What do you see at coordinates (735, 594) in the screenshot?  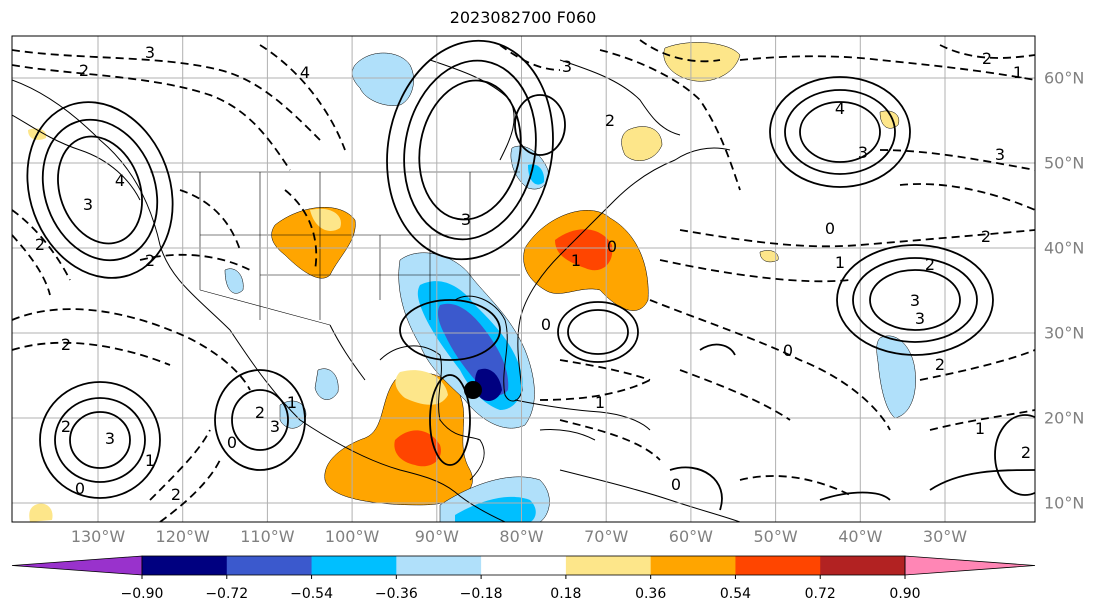 I see `colorbar-tick-label: 0.54` at bounding box center [735, 594].